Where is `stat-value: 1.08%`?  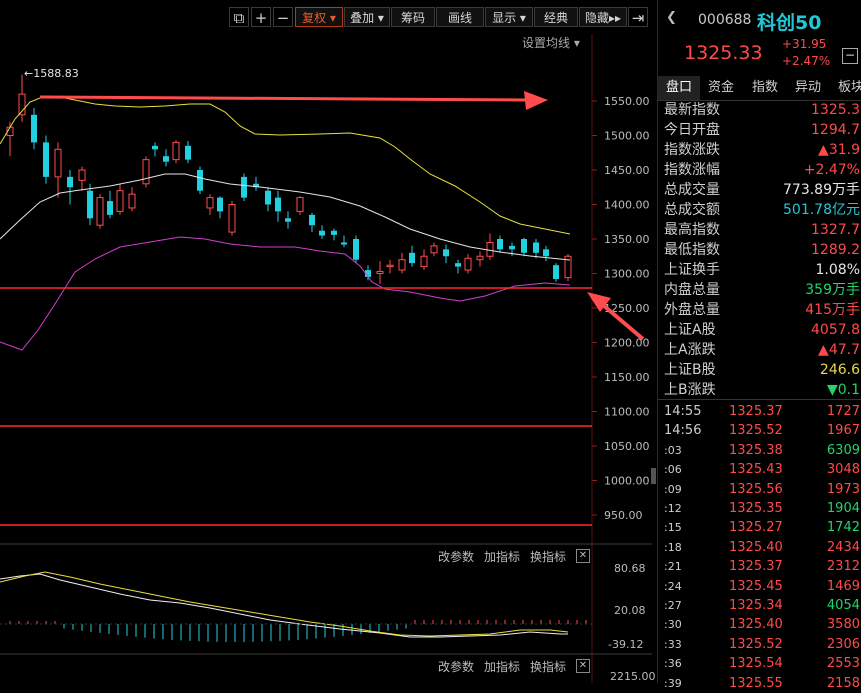
stat-value: 1.08% is located at coordinates (837, 270).